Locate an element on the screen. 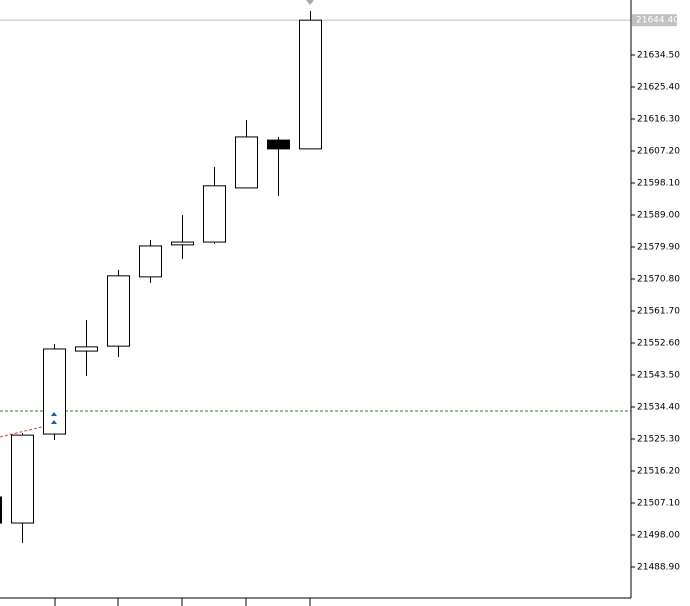 This screenshot has height=606, width=690. y-tick-label: 21570.80 is located at coordinates (658, 279).